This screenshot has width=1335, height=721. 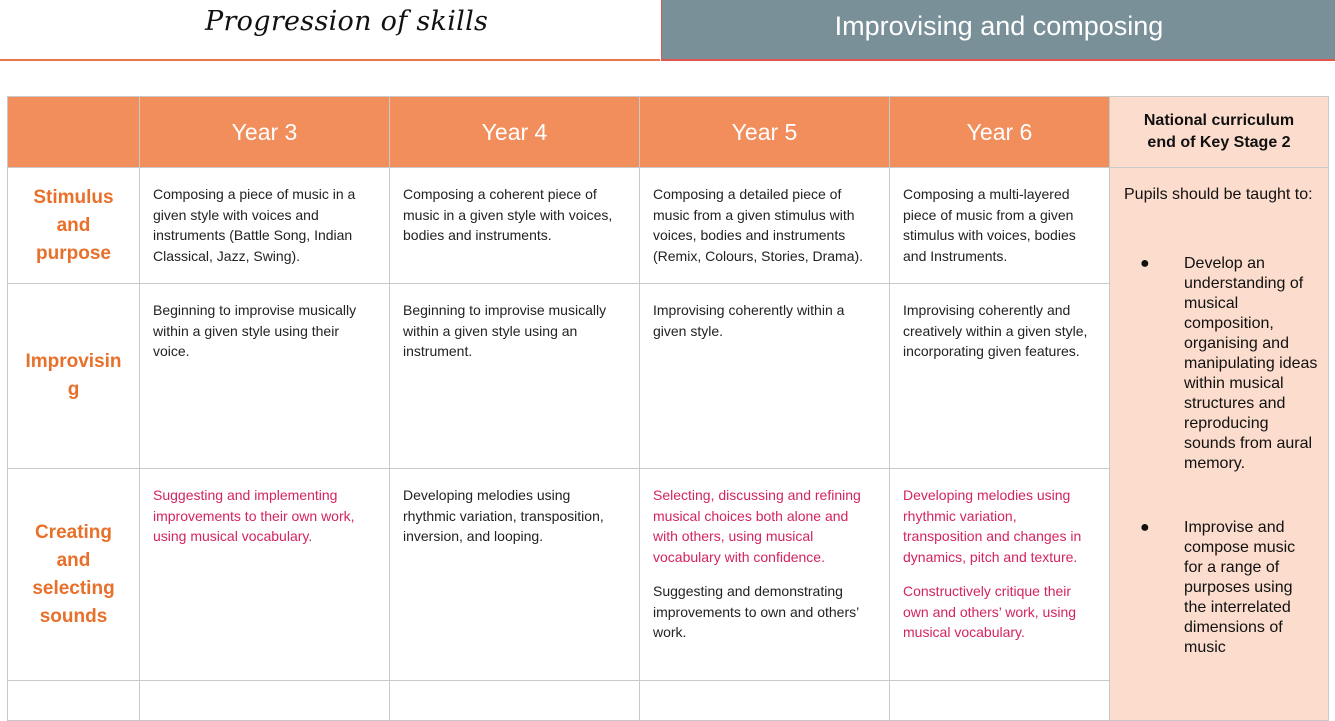 I want to click on corner-cell, so click(x=73, y=132).